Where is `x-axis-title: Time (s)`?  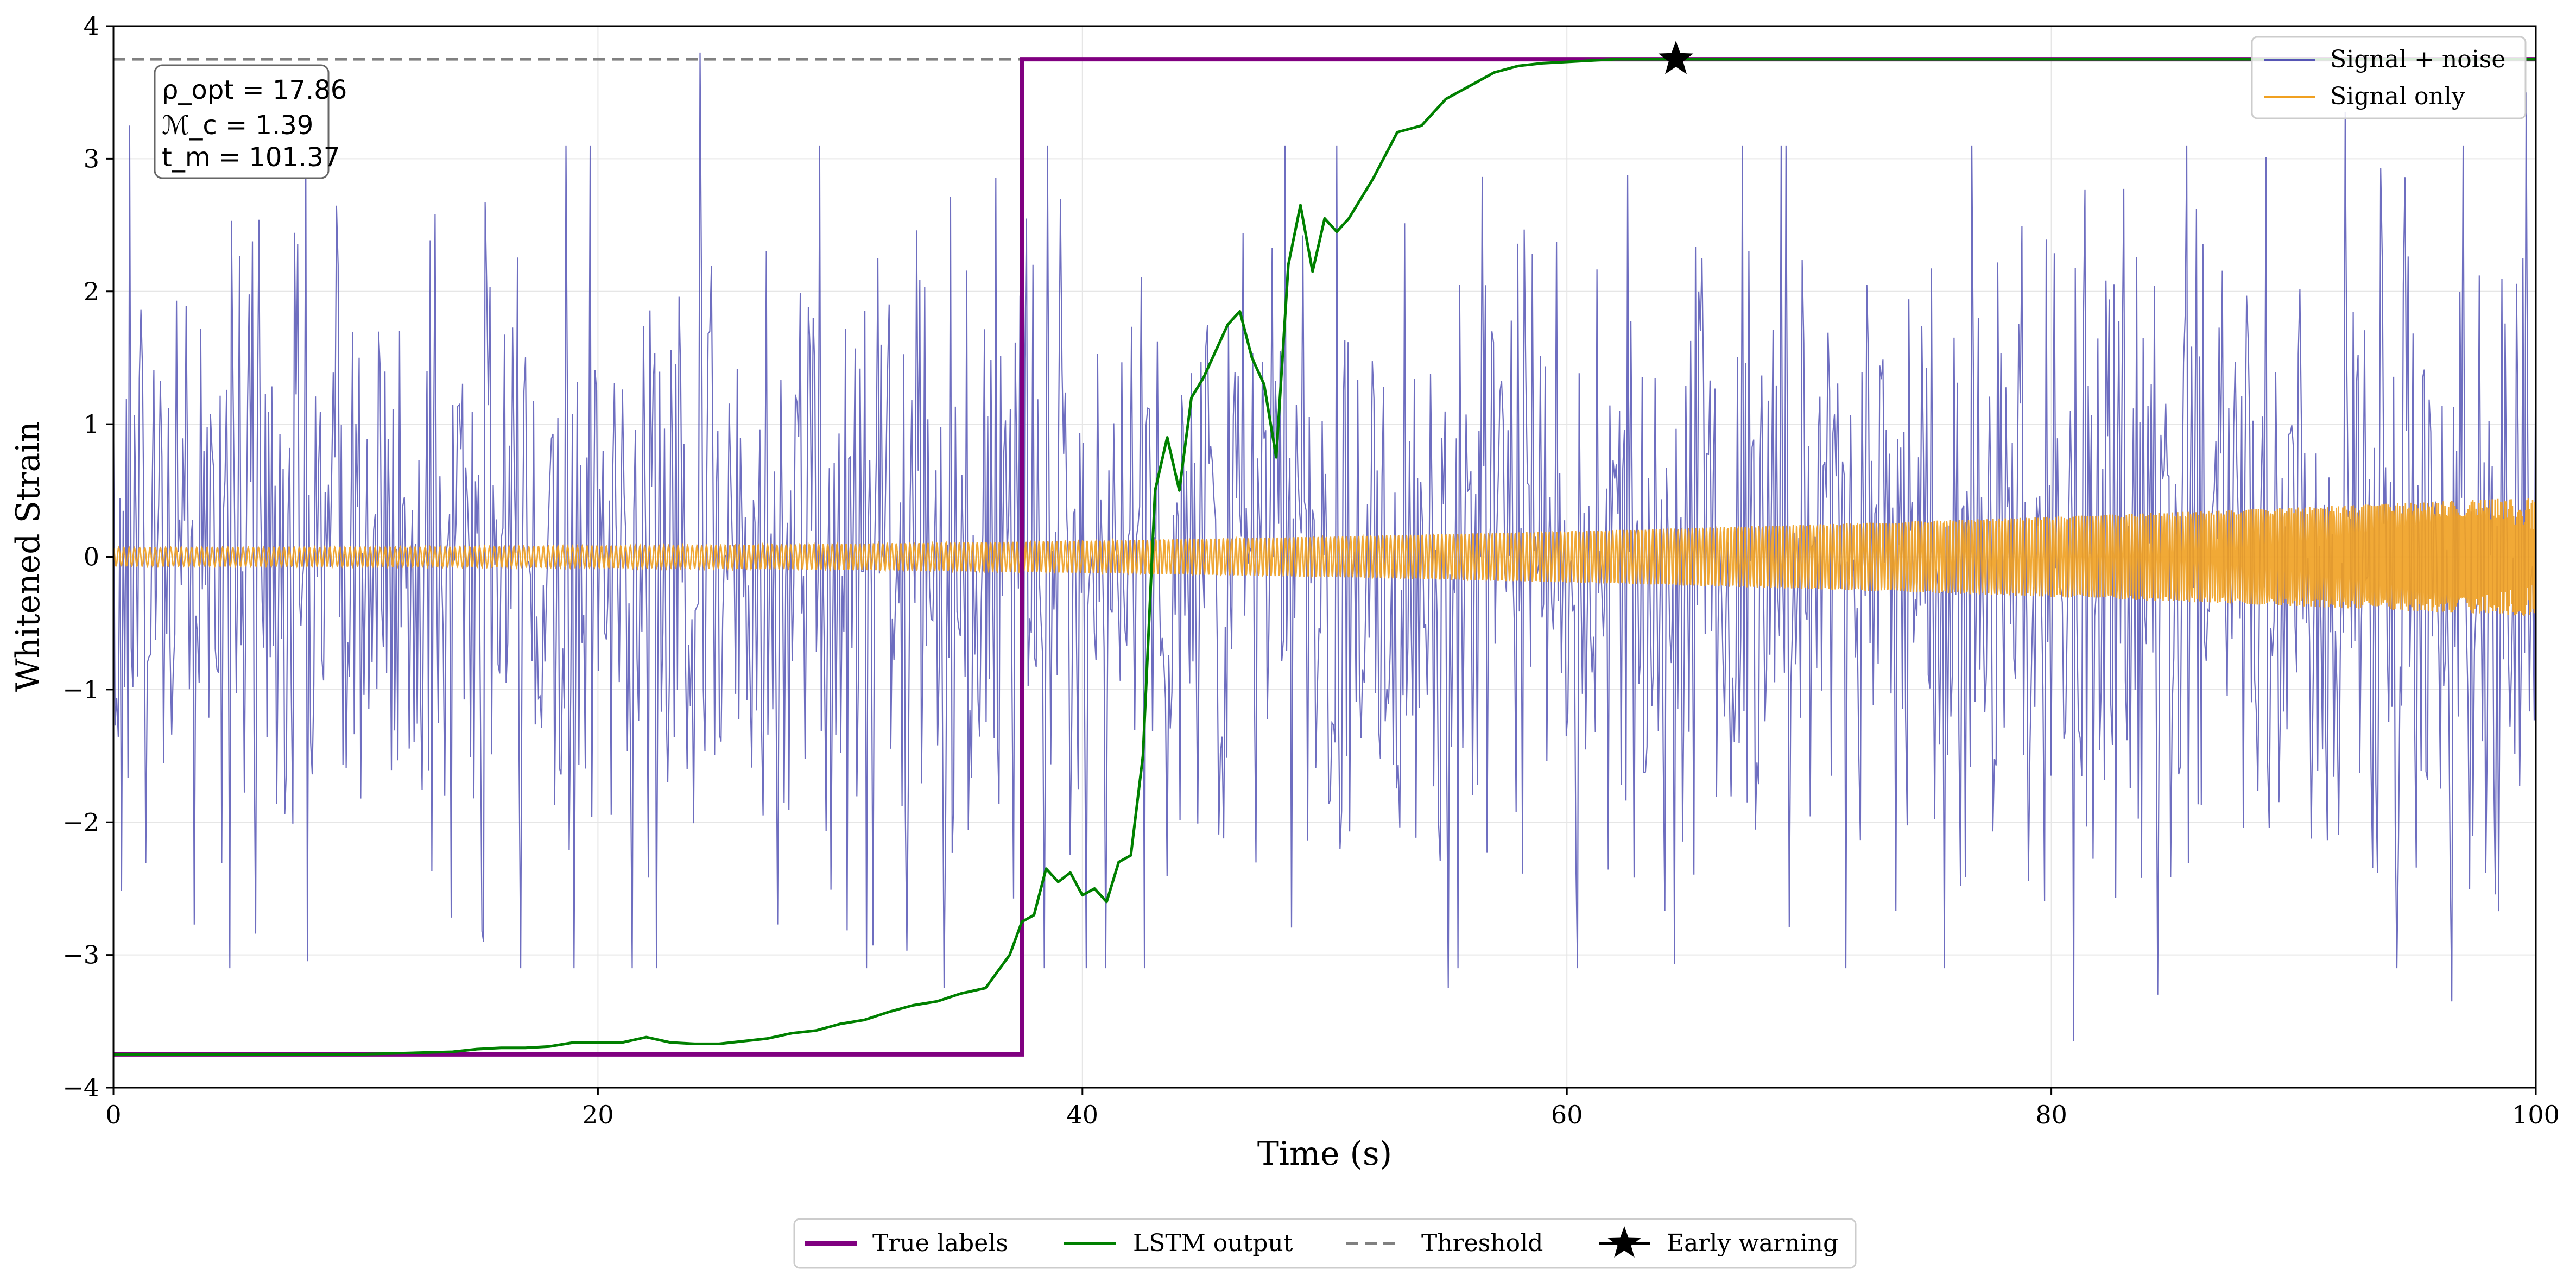
x-axis-title: Time (s) is located at coordinates (1324, 1154).